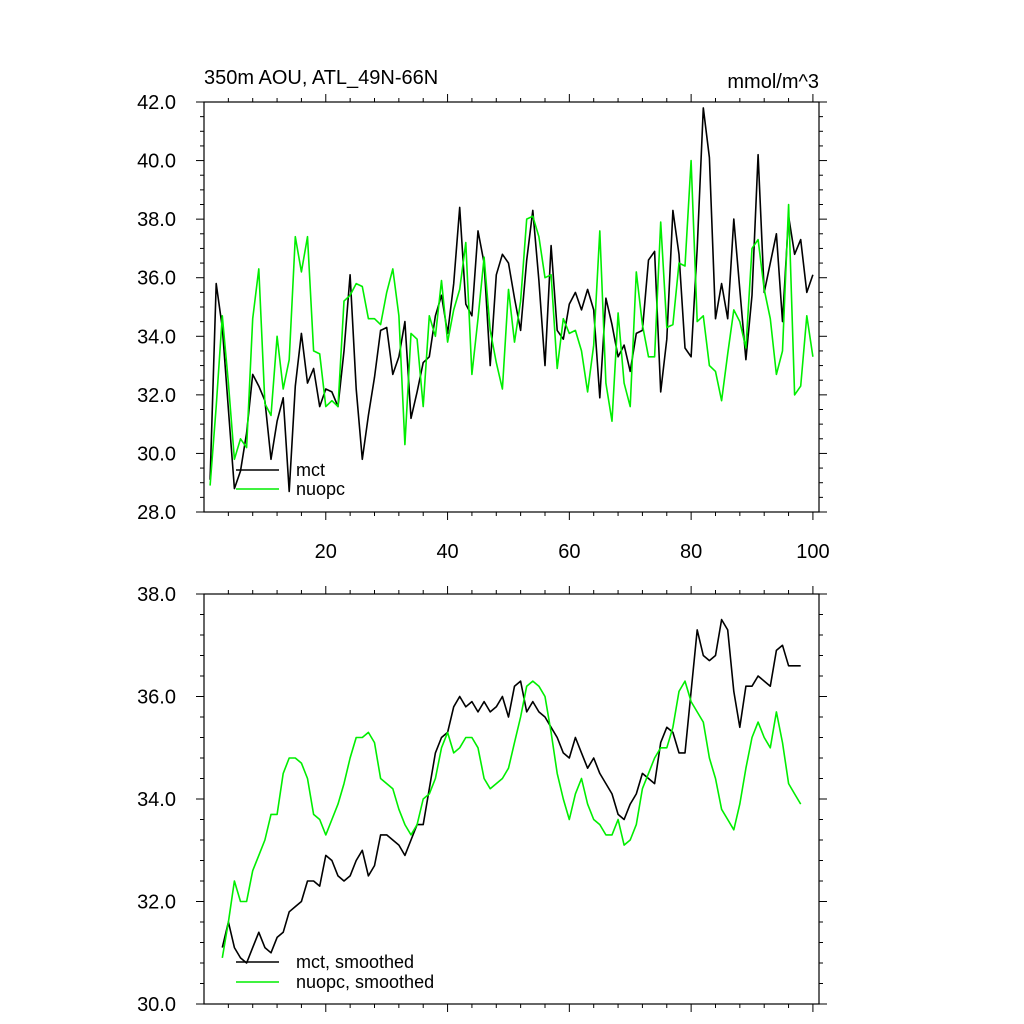 The width and height of the screenshot is (1024, 1024). Describe the element at coordinates (447, 552) in the screenshot. I see `x-tick-label: 40` at that location.